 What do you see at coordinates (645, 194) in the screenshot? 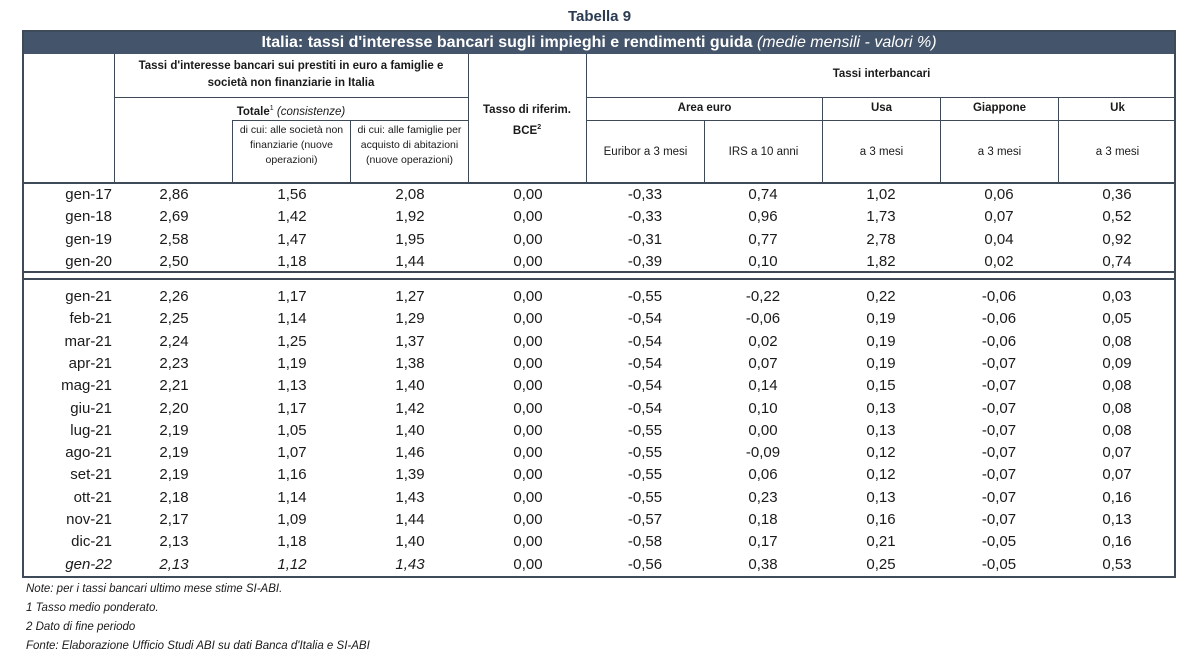
I see `table-cell: -0,33` at bounding box center [645, 194].